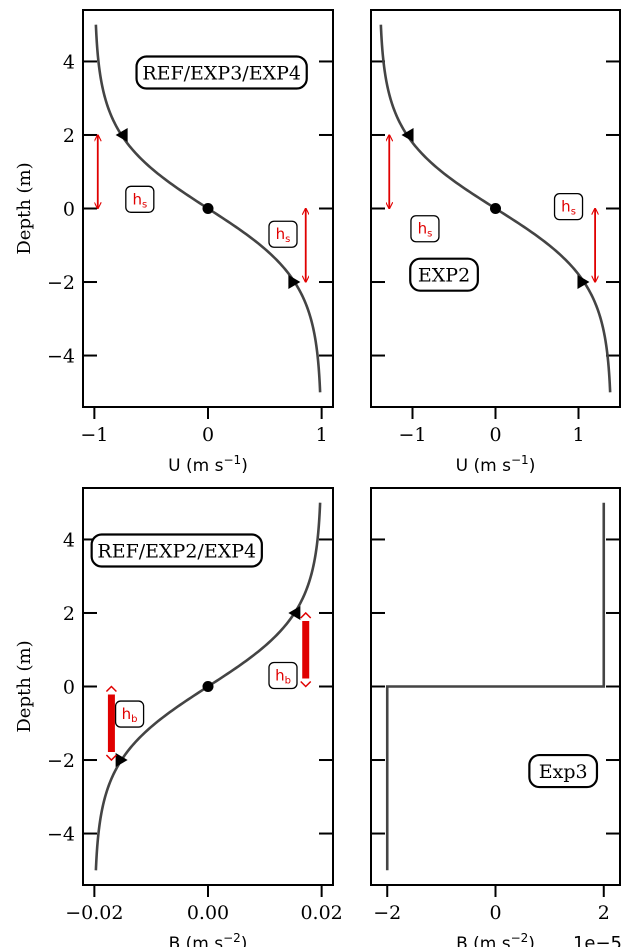 The image size is (622, 947). What do you see at coordinates (495, 686) in the screenshot?
I see `profile-step-line` at bounding box center [495, 686].